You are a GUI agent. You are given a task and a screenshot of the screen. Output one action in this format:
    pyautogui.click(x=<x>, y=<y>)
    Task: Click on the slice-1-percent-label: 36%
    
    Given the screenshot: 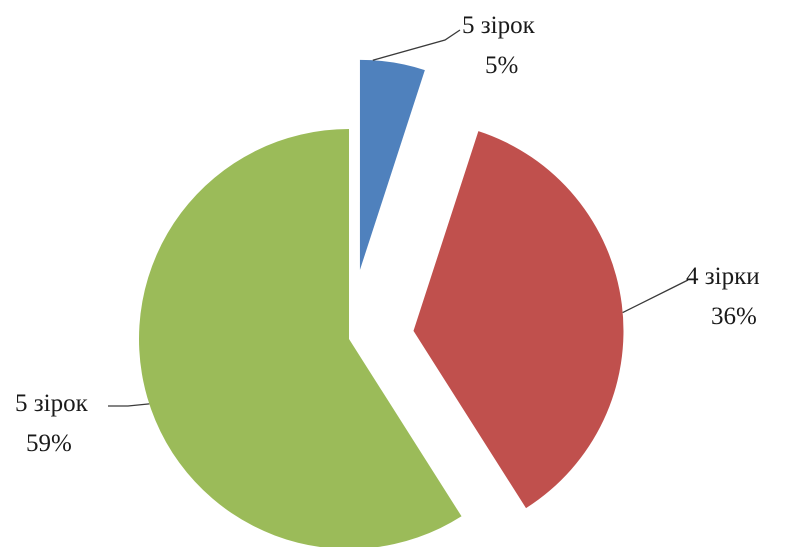 What is the action you would take?
    pyautogui.click(x=734, y=316)
    